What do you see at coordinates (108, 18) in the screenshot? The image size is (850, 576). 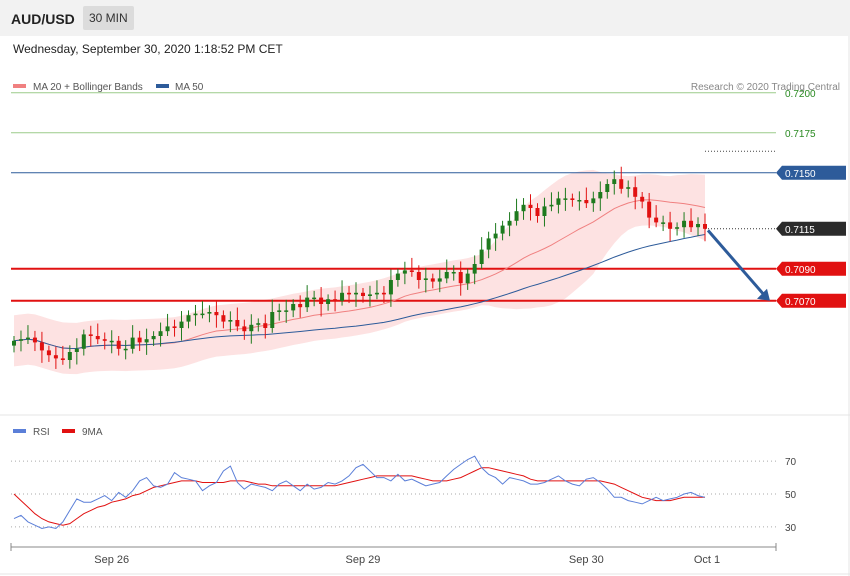 I see `timeframe-button: 30 MIN` at bounding box center [108, 18].